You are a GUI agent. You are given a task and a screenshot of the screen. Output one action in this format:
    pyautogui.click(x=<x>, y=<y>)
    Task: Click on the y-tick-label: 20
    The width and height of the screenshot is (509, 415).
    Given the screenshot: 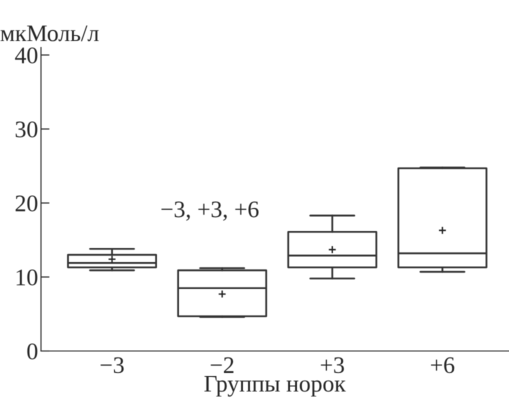 What is the action you would take?
    pyautogui.click(x=27, y=203)
    